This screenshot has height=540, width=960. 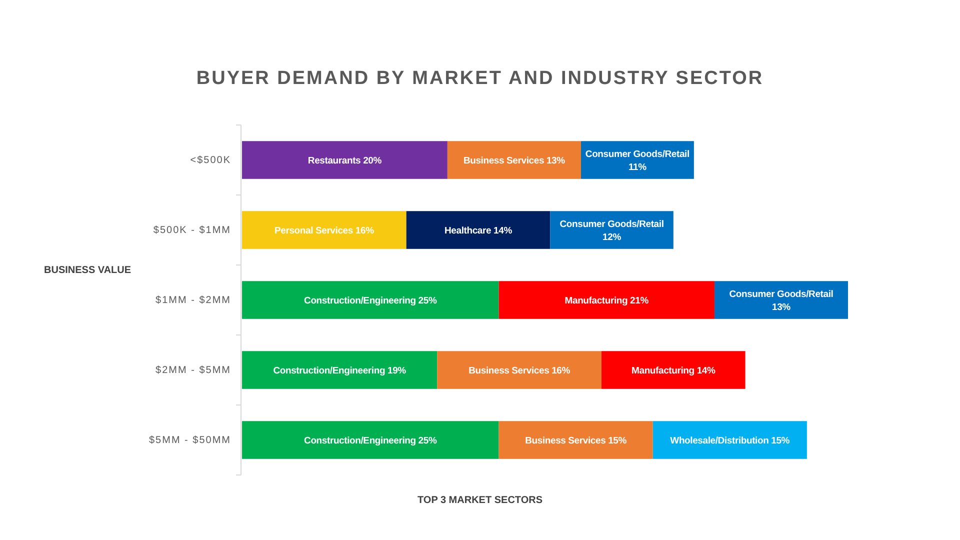 I want to click on data-label: Business Services 15%, so click(x=576, y=441).